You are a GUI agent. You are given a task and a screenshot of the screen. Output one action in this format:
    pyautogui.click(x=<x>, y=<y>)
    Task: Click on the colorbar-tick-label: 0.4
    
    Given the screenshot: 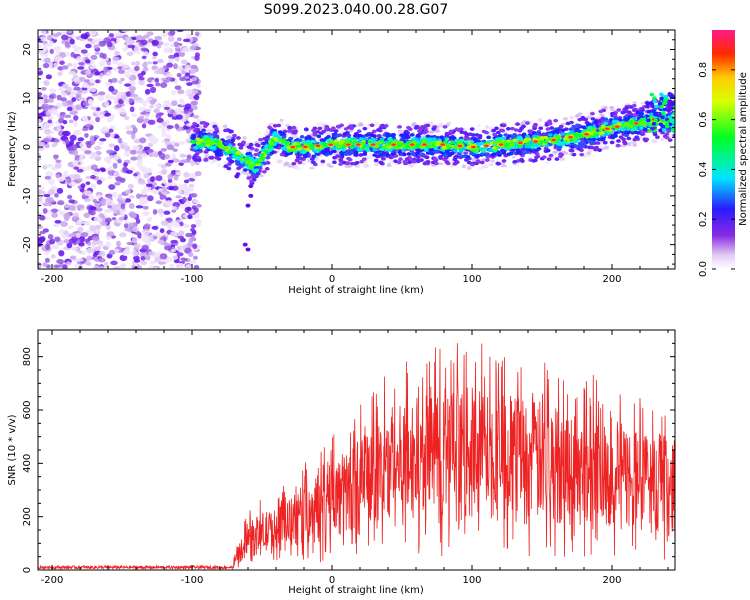 What is the action you would take?
    pyautogui.click(x=703, y=169)
    